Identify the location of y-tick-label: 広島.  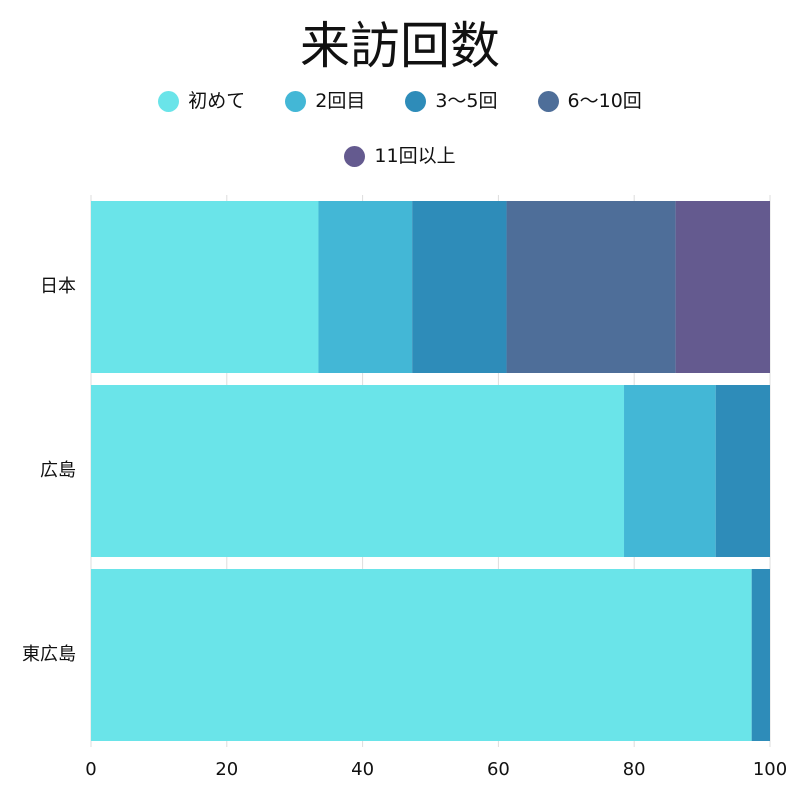
(58, 470).